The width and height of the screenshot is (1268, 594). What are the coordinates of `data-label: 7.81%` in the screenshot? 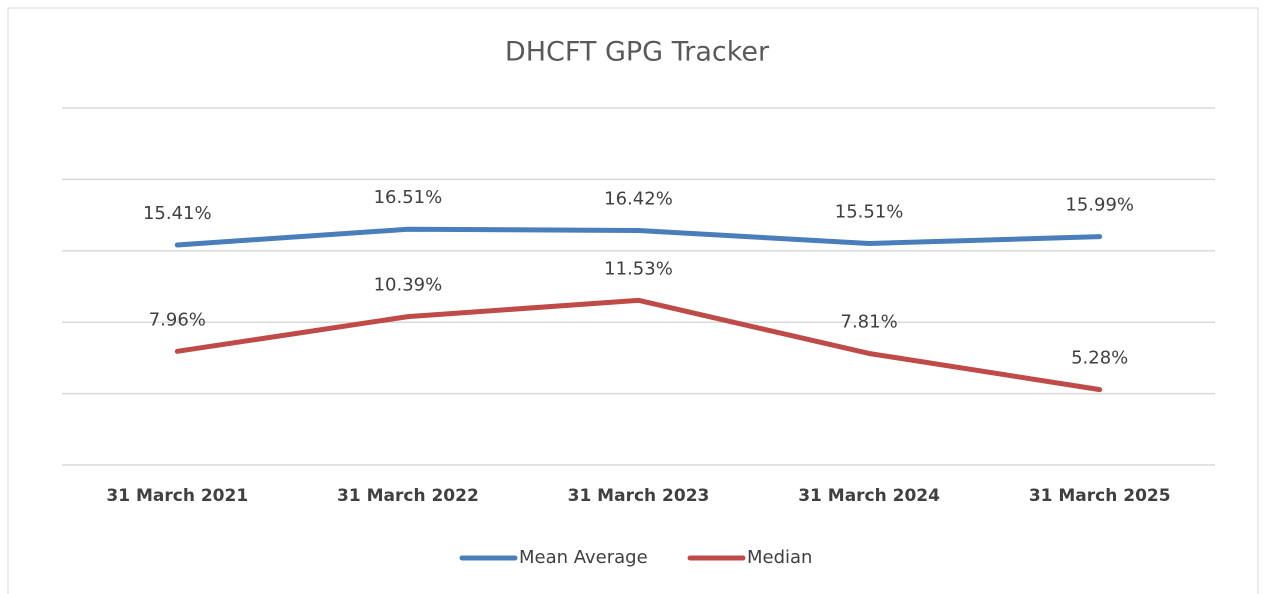 It's located at (869, 321).